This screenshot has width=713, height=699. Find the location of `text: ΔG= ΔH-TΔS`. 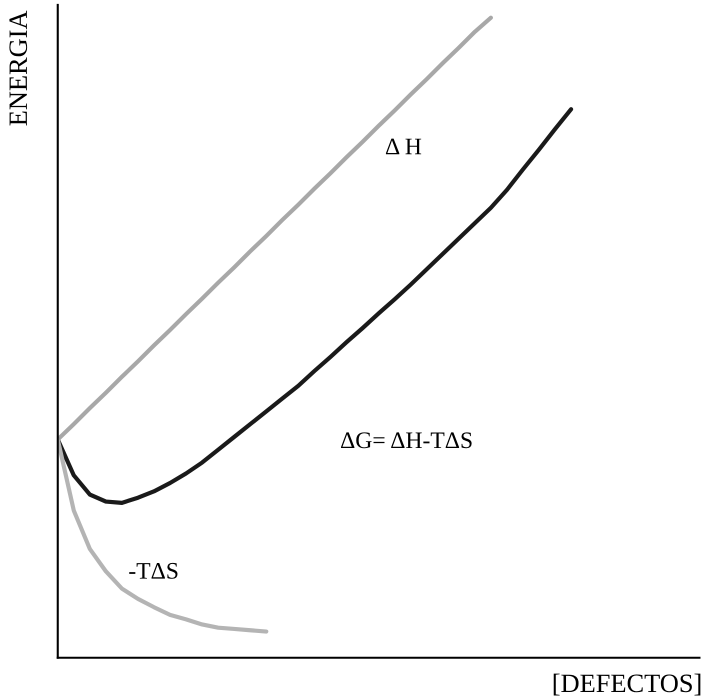

text: ΔG= ΔH-TΔS is located at coordinates (406, 440).